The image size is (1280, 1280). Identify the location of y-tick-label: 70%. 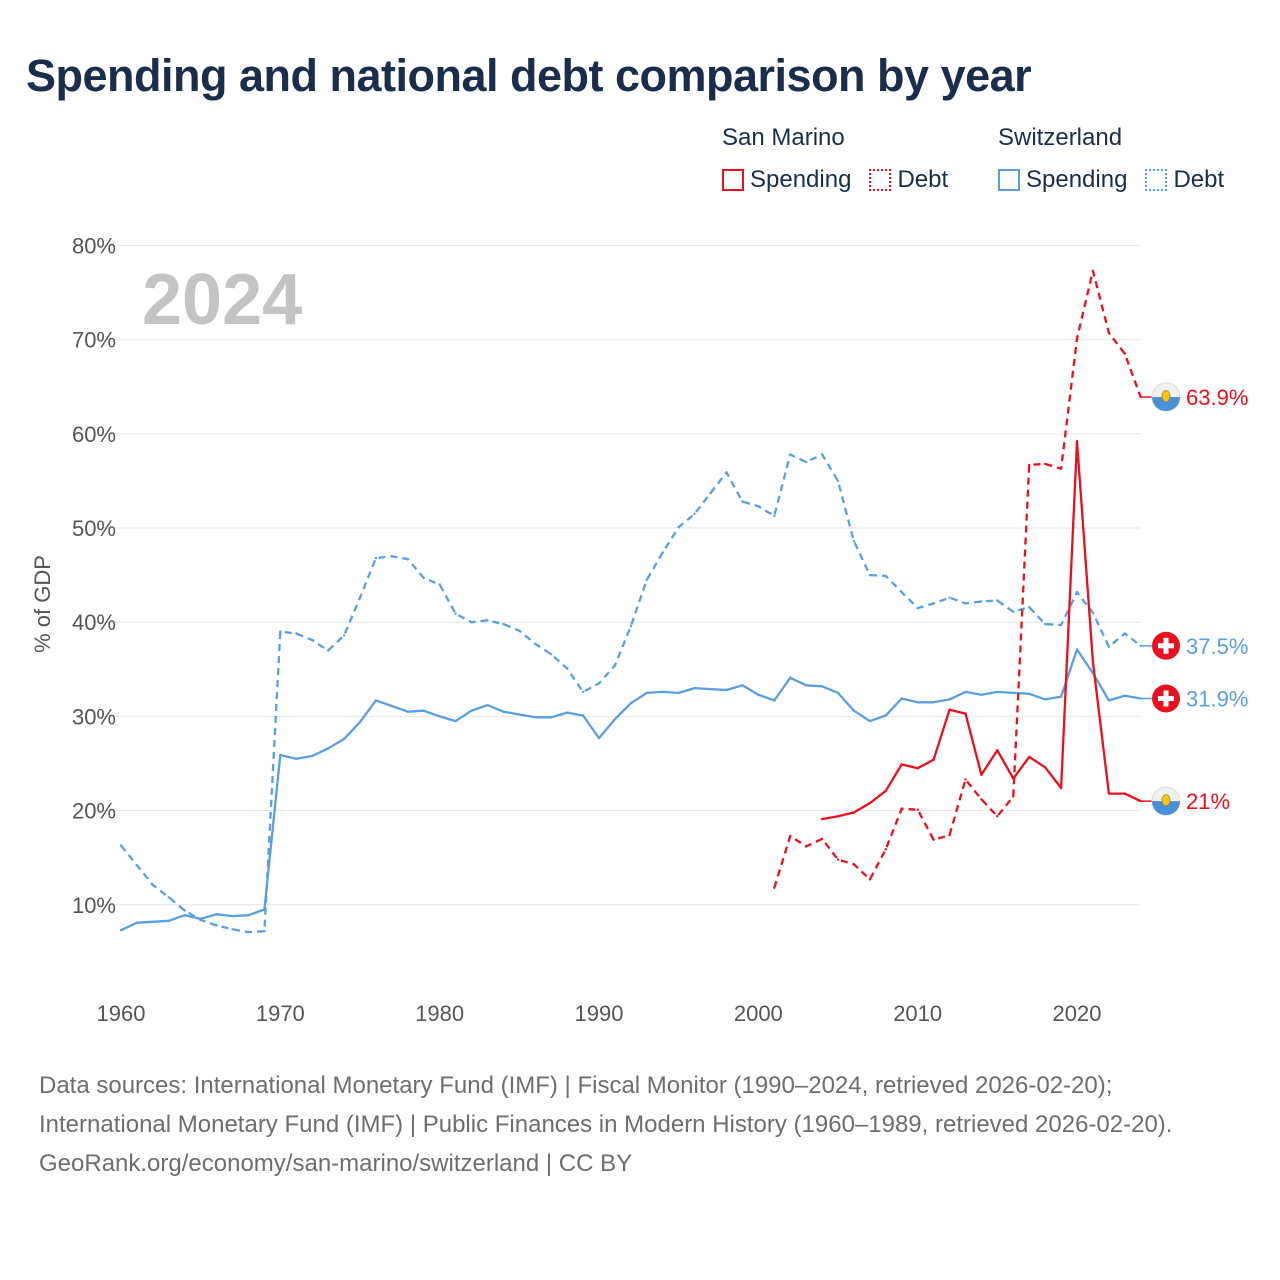
(94, 340).